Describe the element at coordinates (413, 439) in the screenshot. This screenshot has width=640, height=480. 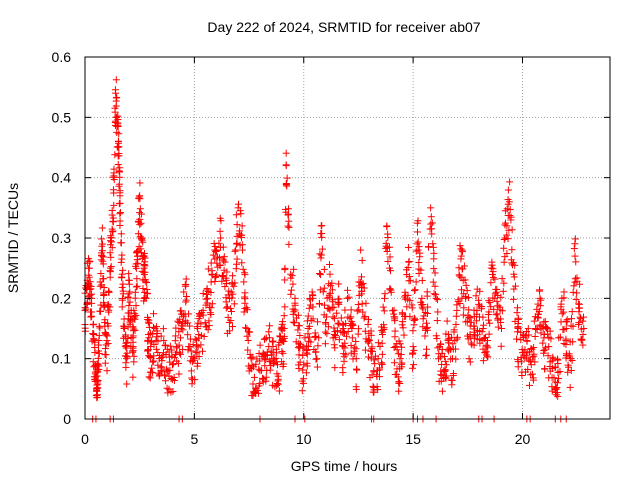
I see `x-tick-label: 15` at that location.